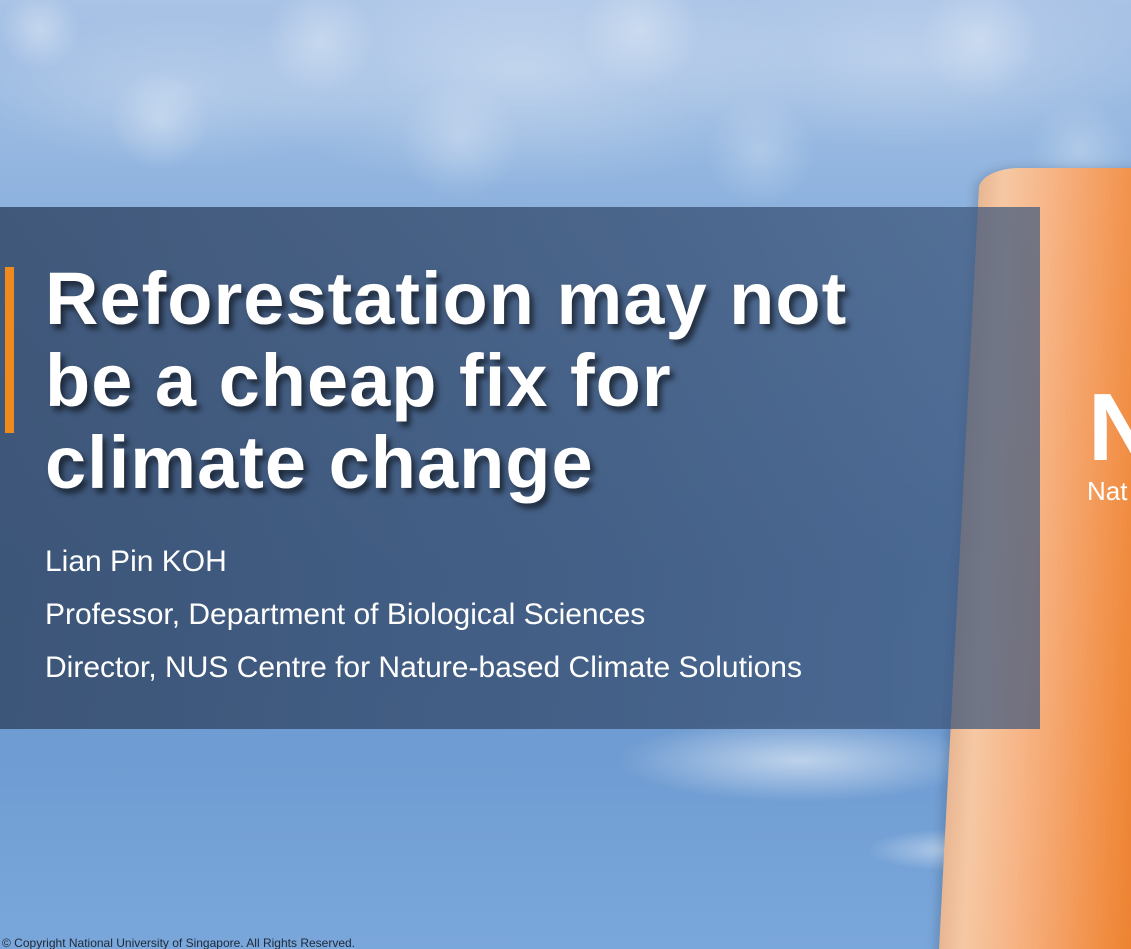 The image size is (1131, 949). What do you see at coordinates (136, 561) in the screenshot?
I see `presenter-name: Lian Pin KOH` at bounding box center [136, 561].